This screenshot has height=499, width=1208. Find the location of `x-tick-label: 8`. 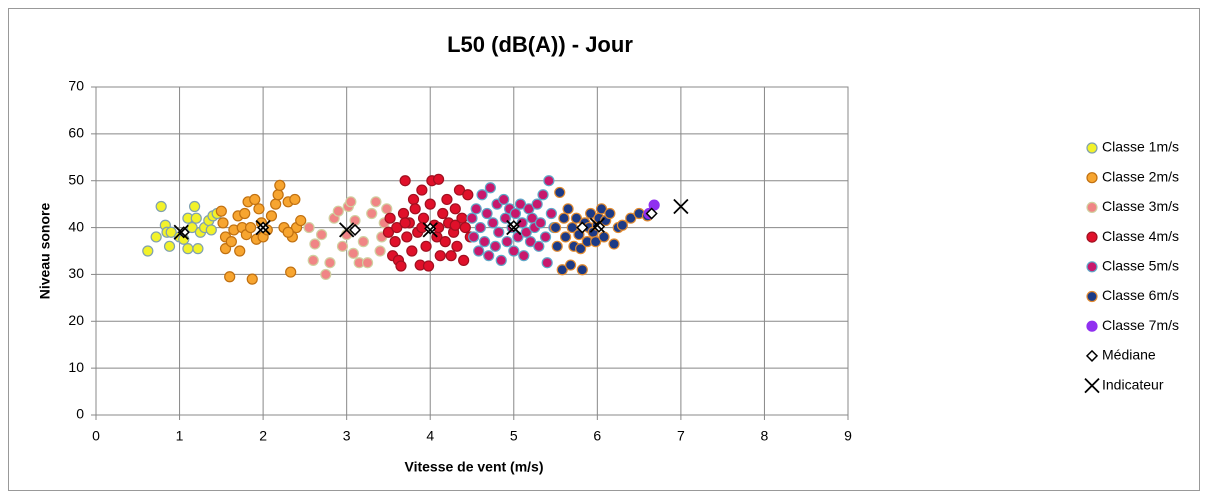

x-tick-label: 8 is located at coordinates (765, 436).